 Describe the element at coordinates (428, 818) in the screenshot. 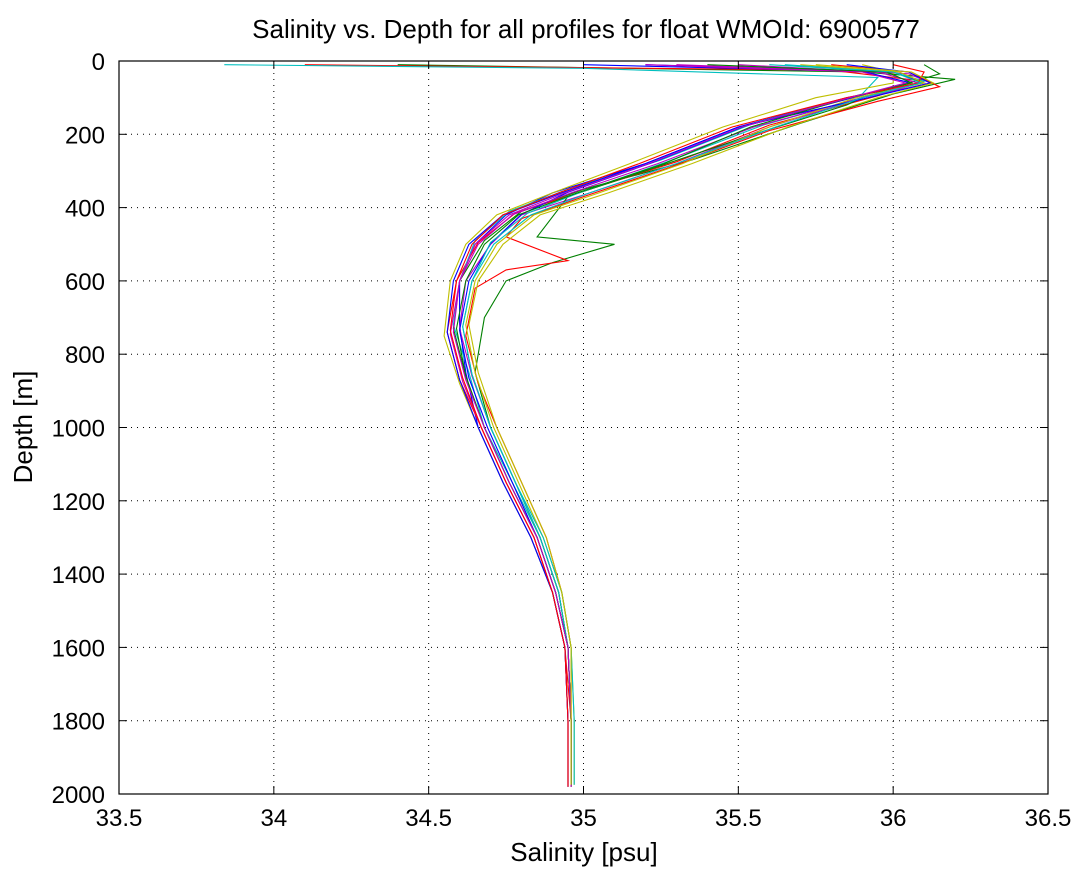

I see `x-tick-label: 34.5` at that location.